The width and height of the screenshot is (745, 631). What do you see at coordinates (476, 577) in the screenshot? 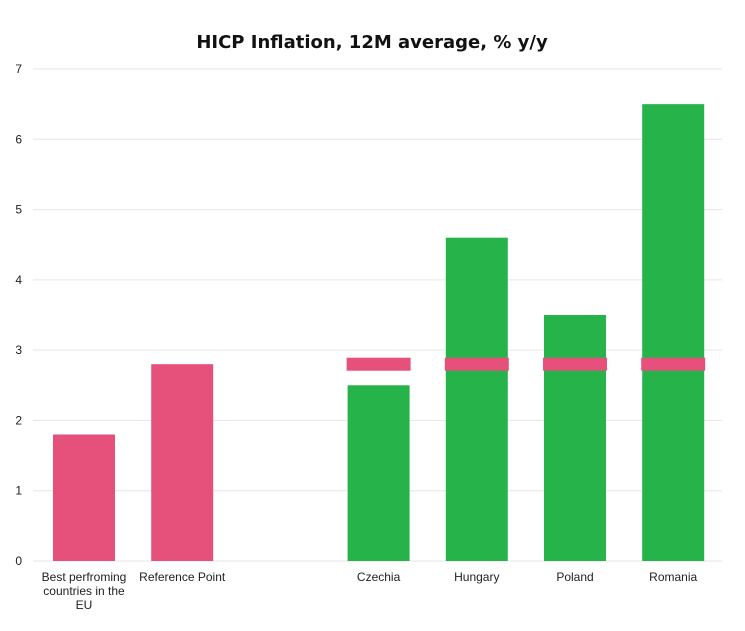
I see `x-tick-label: Hungary` at bounding box center [476, 577].